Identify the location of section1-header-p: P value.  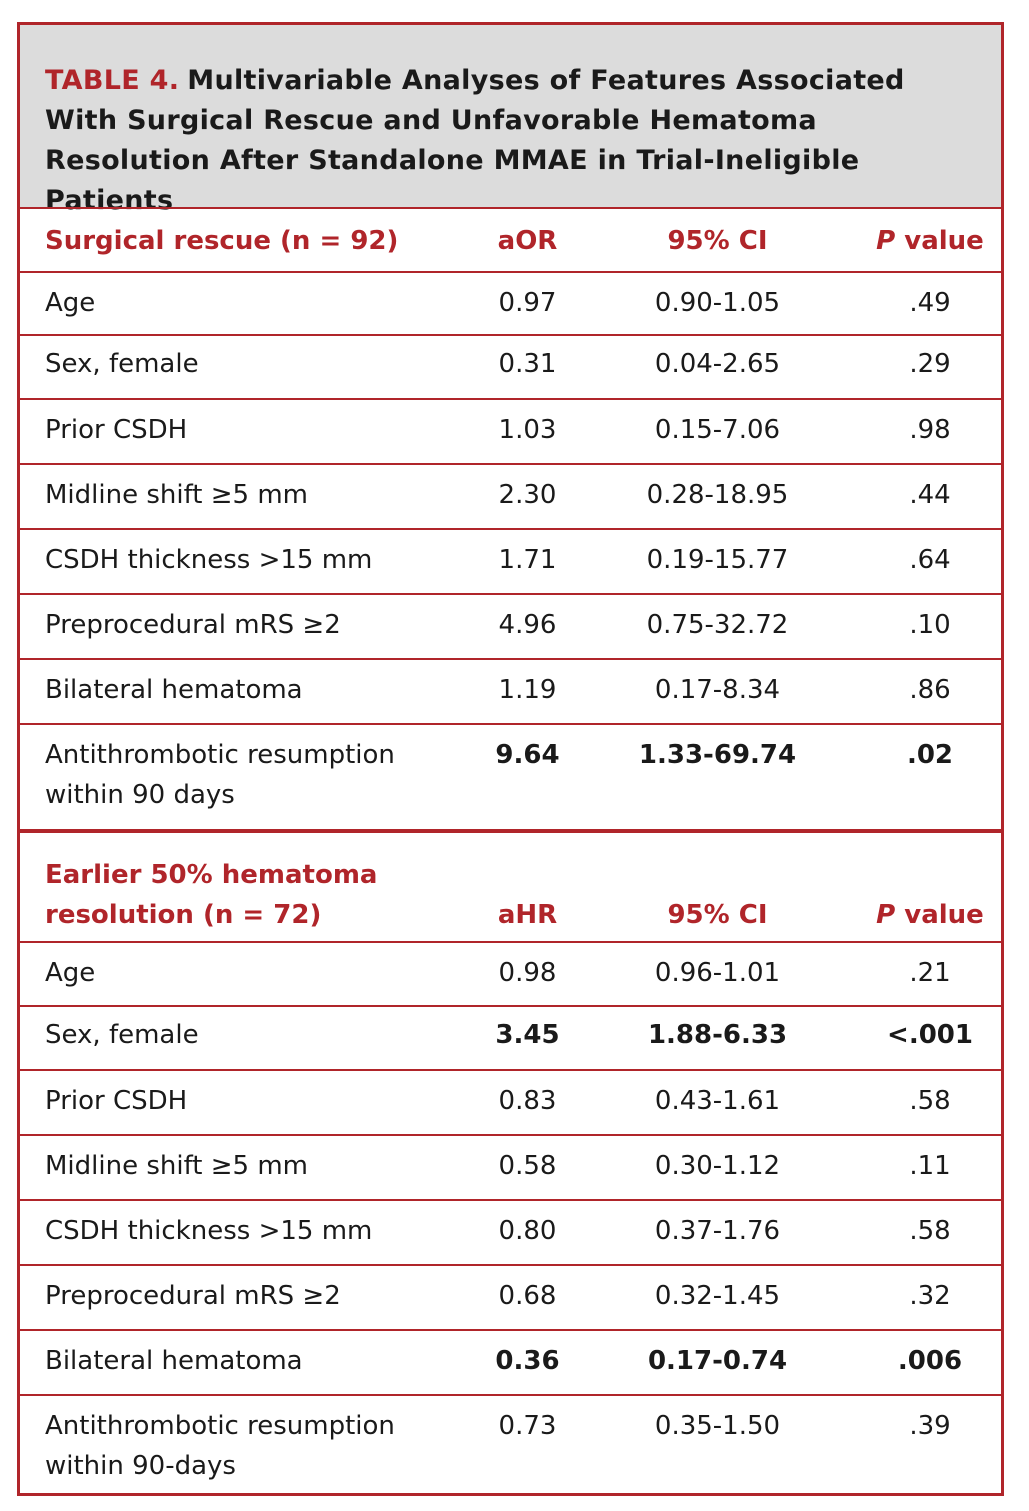
(930, 241).